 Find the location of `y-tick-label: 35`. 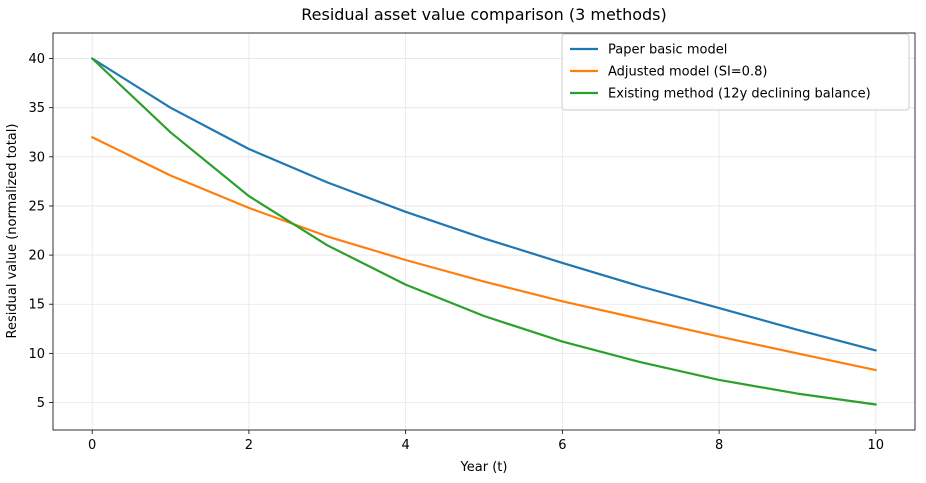

y-tick-label: 35 is located at coordinates (36, 108).